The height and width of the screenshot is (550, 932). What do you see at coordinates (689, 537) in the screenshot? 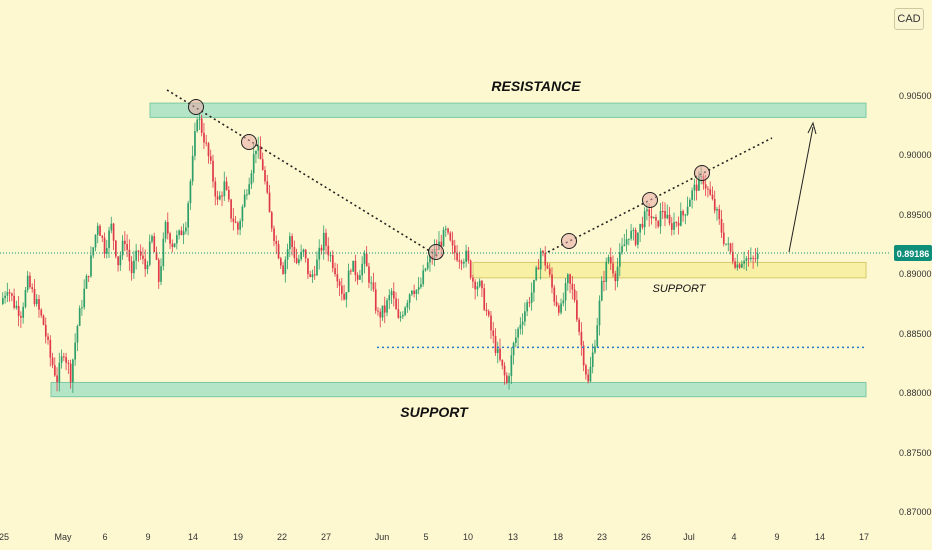
I see `time-tick: Jul` at bounding box center [689, 537].